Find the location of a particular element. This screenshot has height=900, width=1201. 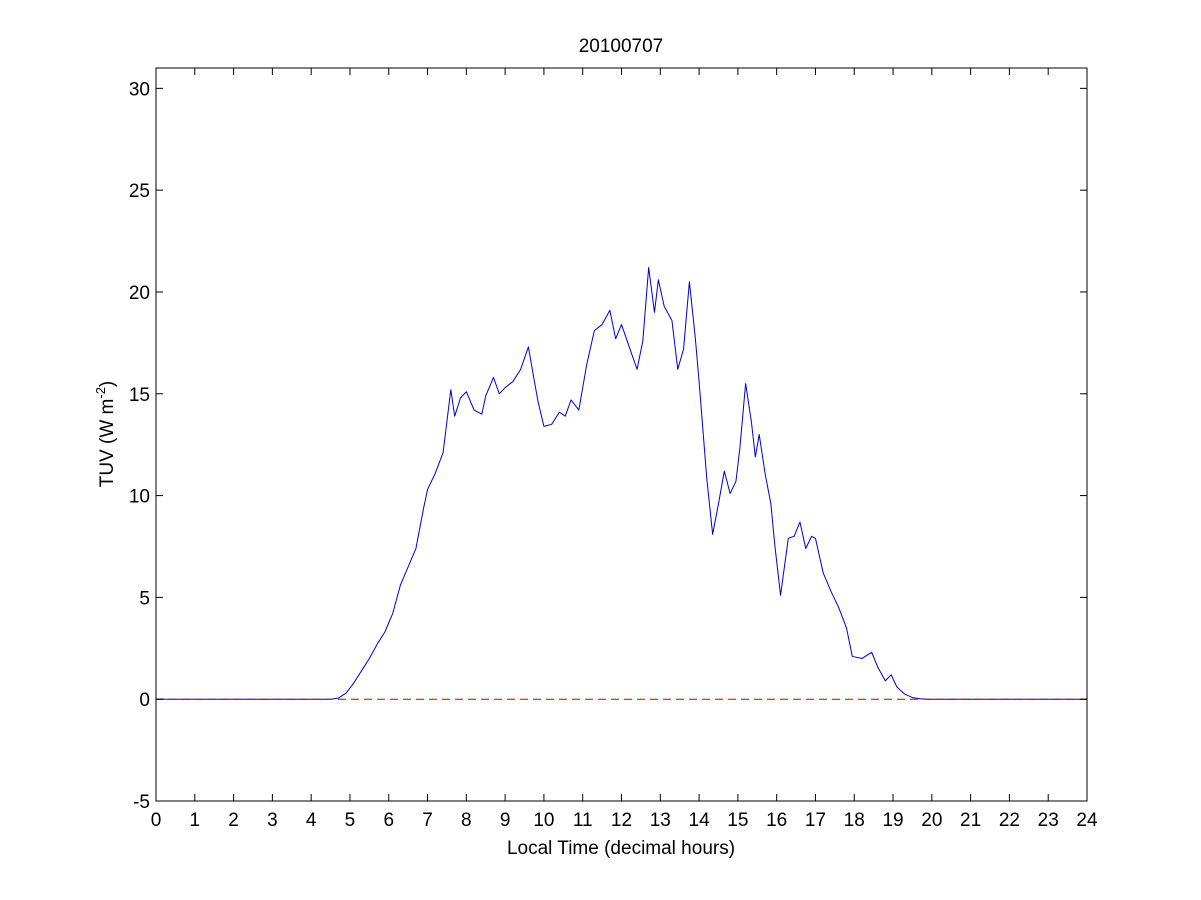

x-tick-label: 21 is located at coordinates (970, 820).